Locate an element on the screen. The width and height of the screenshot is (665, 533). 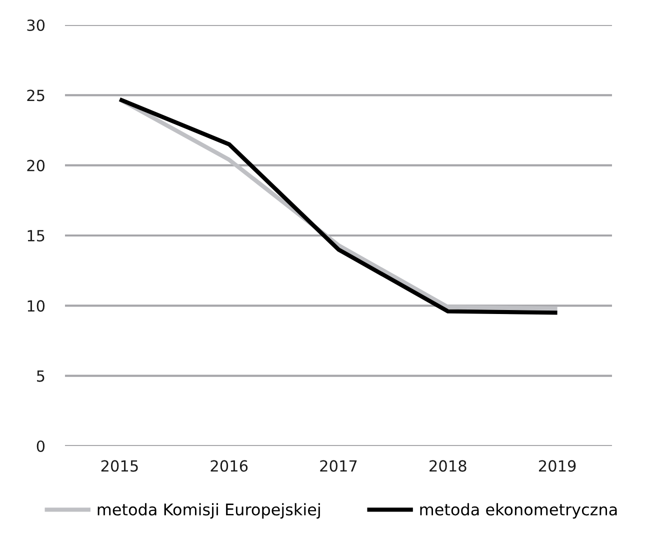
legend-label: metoda ekonometryczna is located at coordinates (518, 511).